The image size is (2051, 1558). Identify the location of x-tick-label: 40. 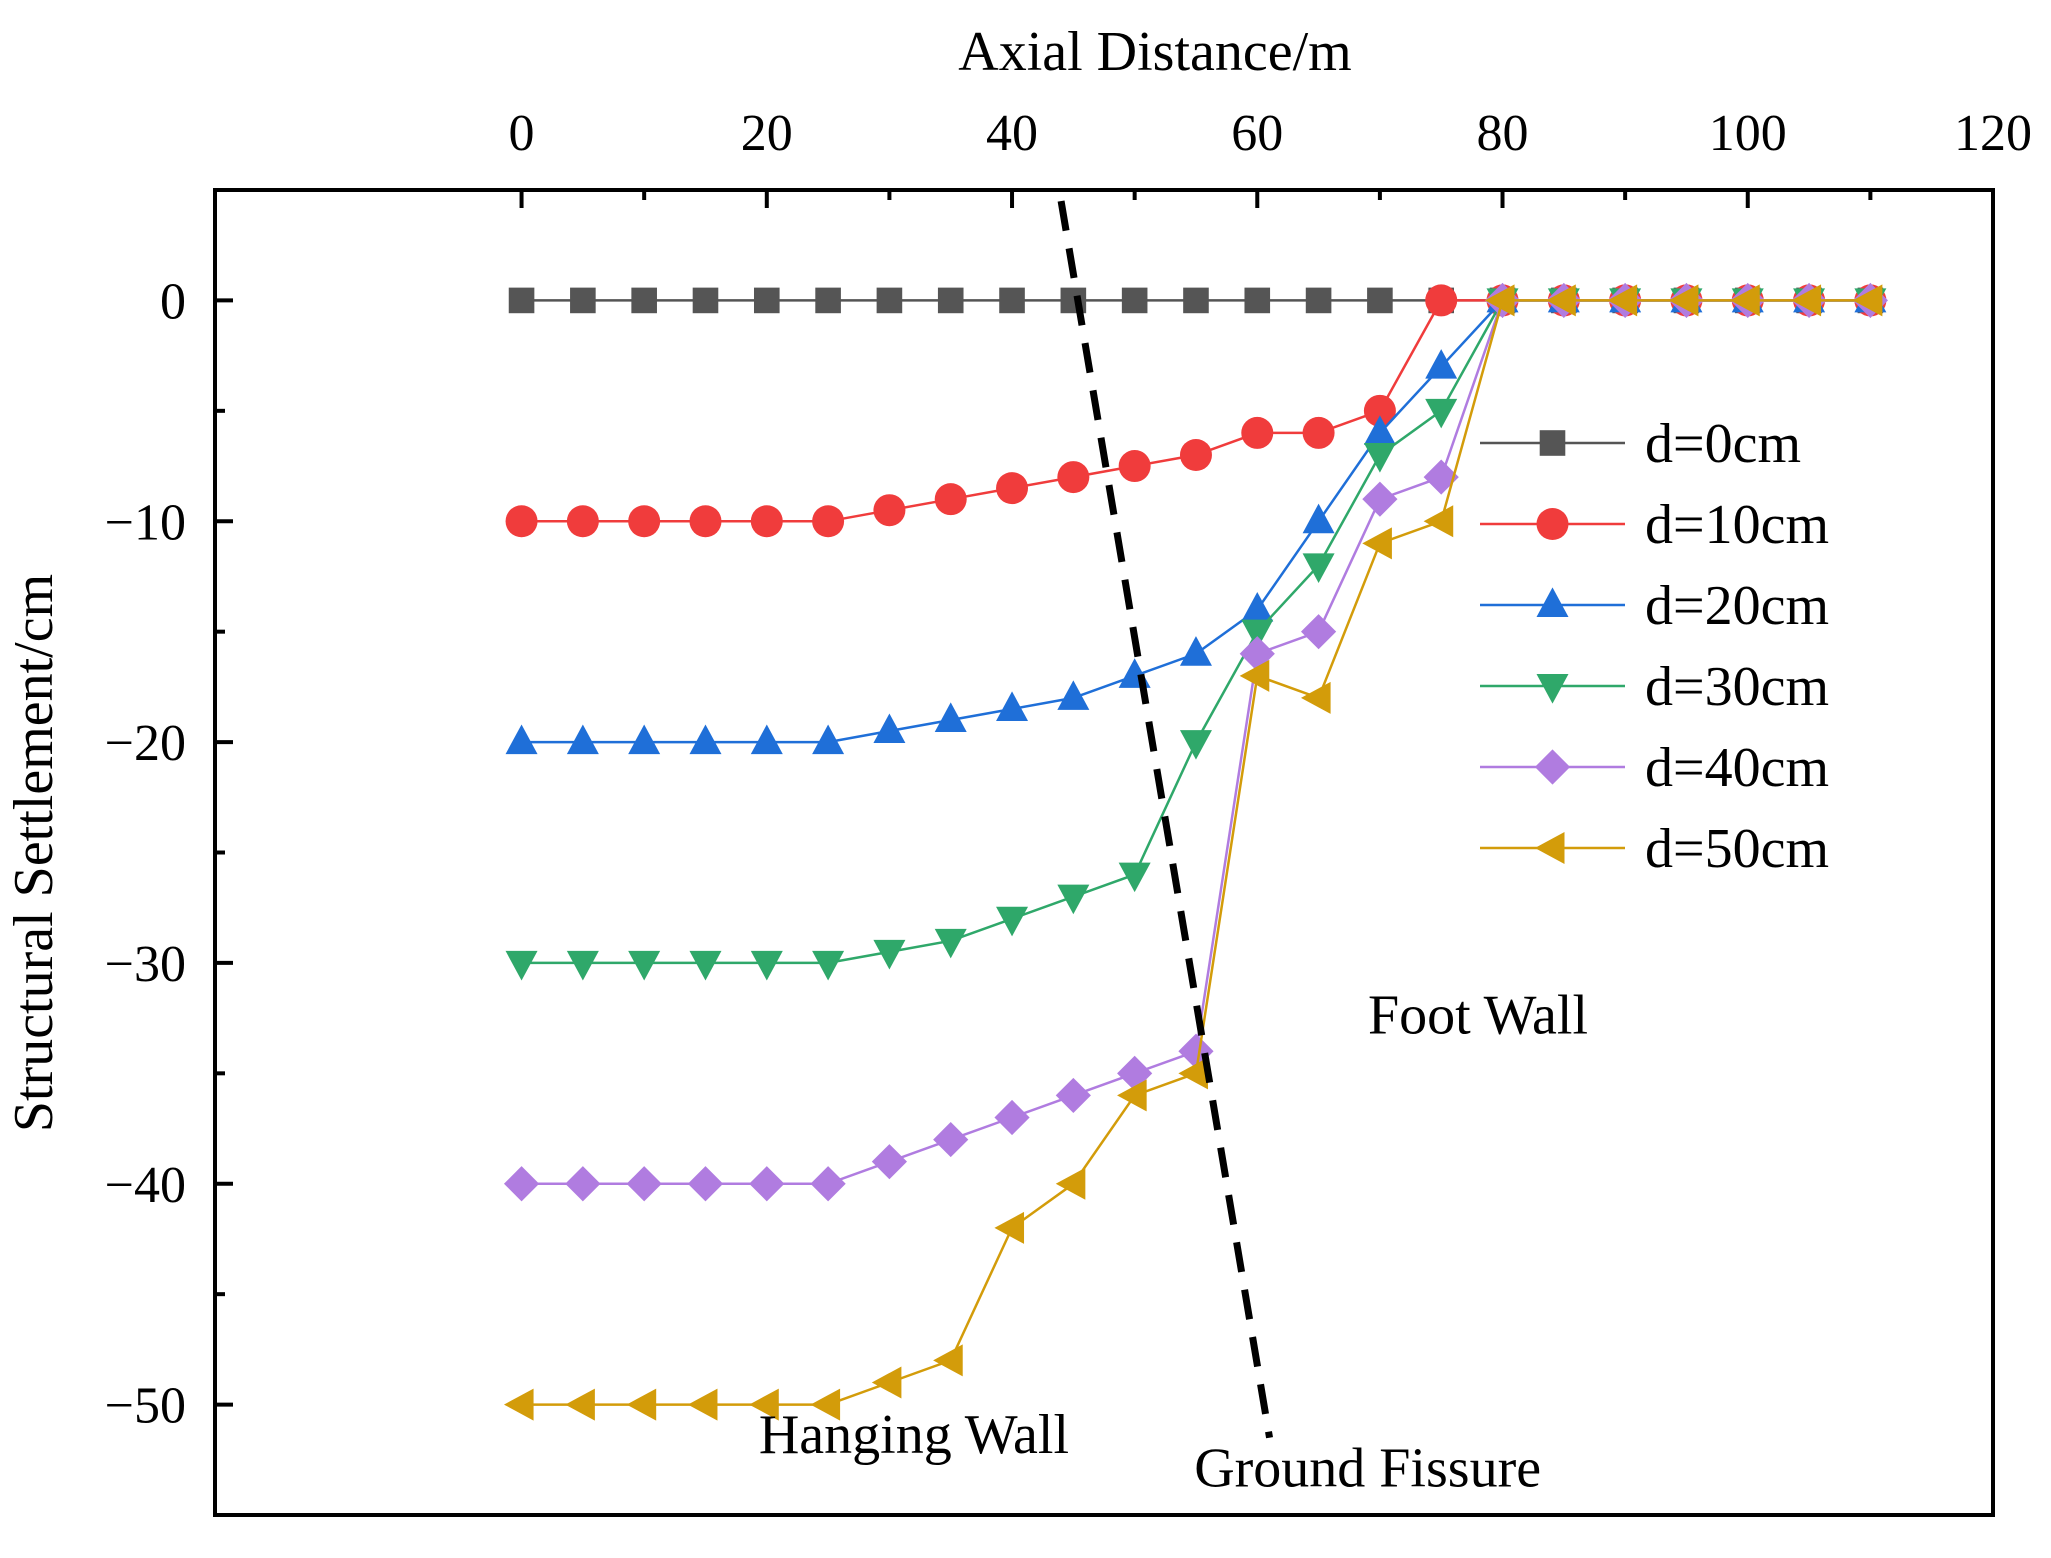
(1012, 133).